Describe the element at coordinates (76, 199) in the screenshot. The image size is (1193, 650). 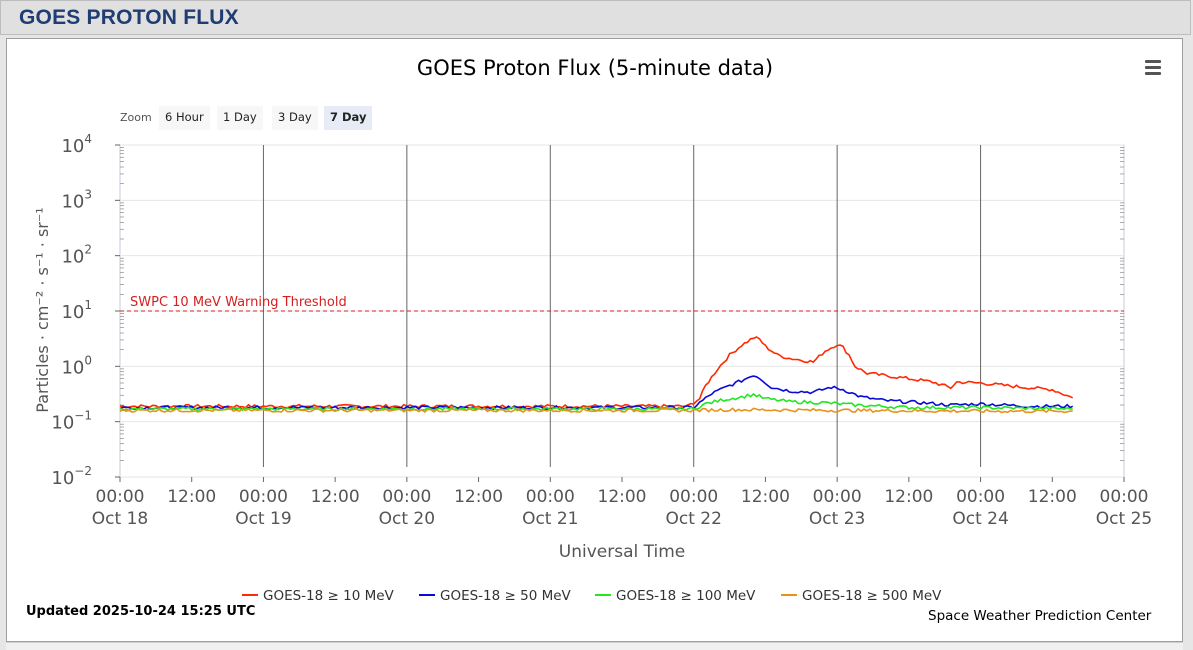
I see `y-tick-label: 10³` at that location.